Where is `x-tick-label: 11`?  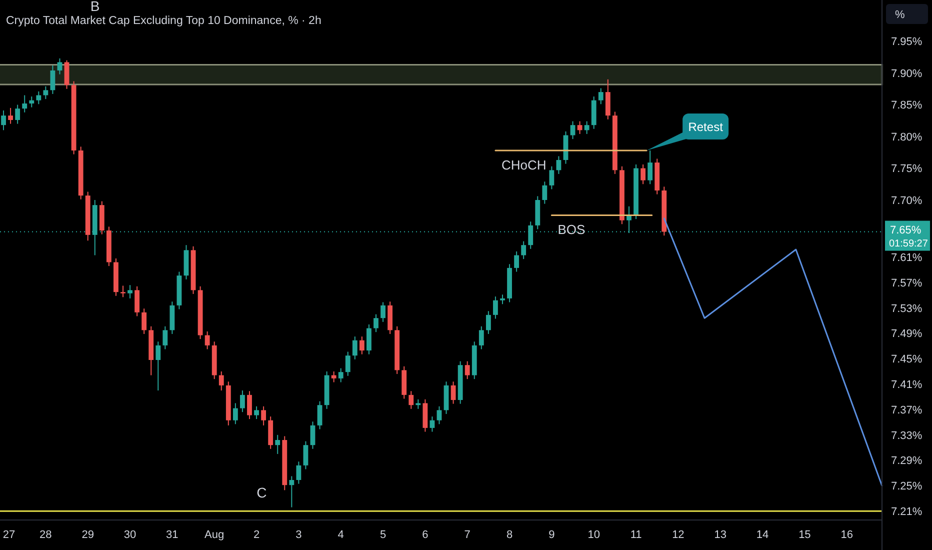
x-tick-label: 11 is located at coordinates (636, 535).